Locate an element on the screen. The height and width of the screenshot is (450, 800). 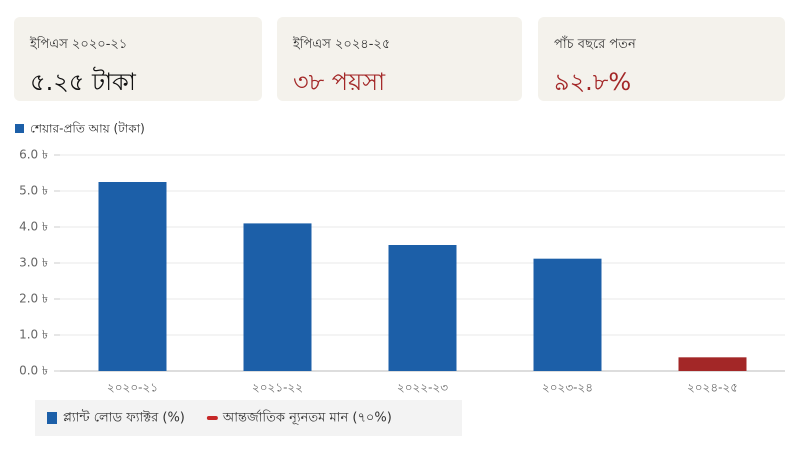
x-tick-label: ২০২০-২১ is located at coordinates (132, 388).